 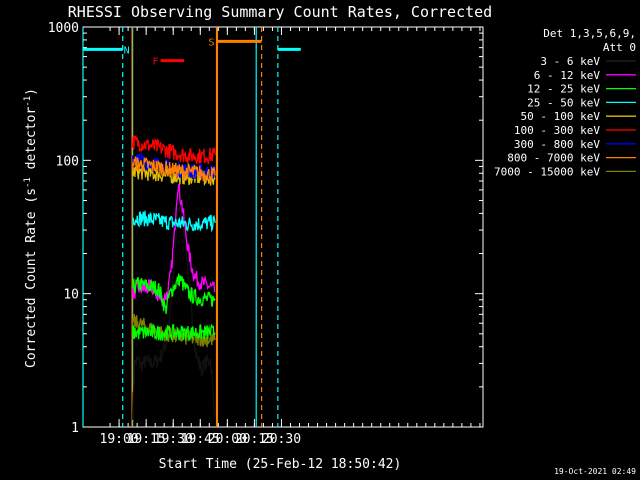 I want to click on state-bar-label: F, so click(x=156, y=62).